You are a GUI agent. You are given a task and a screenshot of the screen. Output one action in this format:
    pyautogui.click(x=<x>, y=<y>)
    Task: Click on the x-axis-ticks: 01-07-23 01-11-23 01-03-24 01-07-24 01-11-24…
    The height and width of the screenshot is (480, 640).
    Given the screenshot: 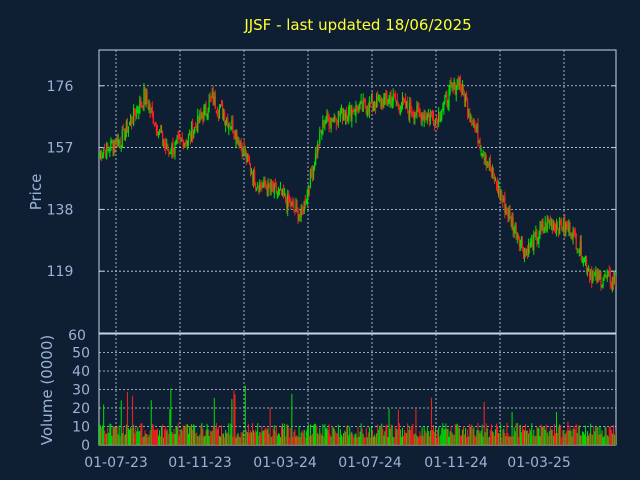 What is the action you would take?
    pyautogui.click(x=327, y=463)
    